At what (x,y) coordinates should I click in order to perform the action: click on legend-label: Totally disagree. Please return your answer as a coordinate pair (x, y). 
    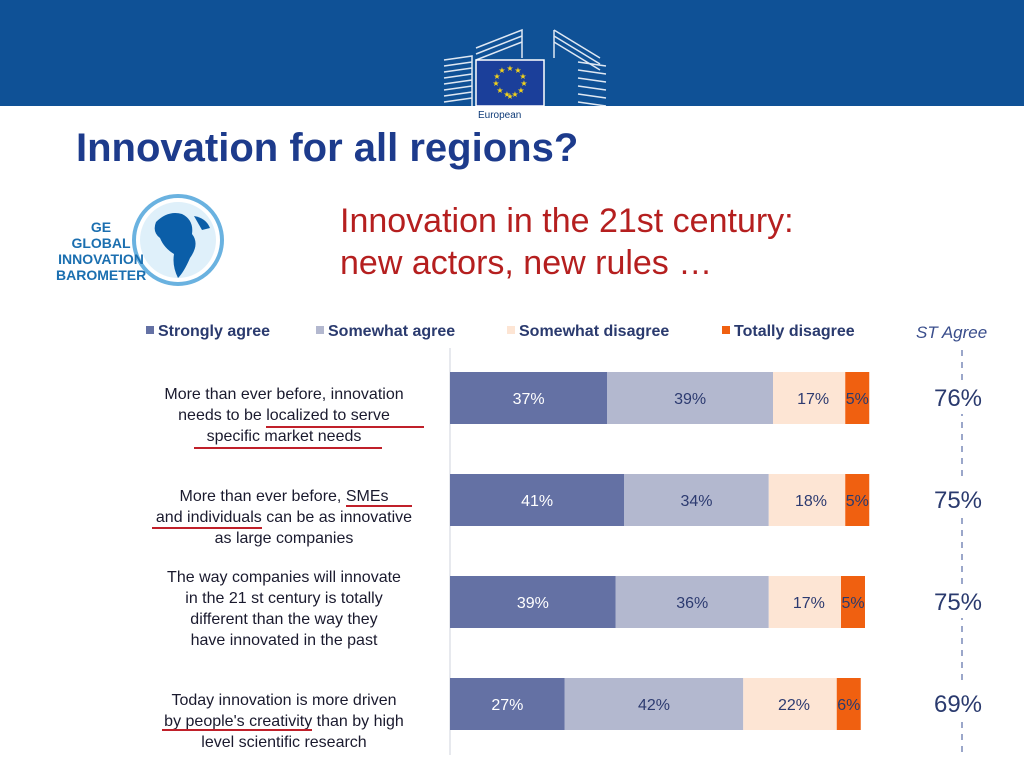
    Looking at the image, I should click on (794, 331).